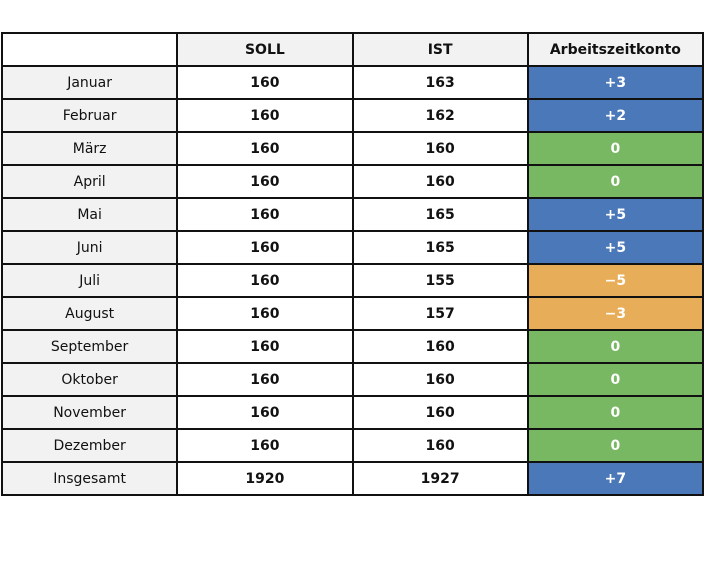 This screenshot has height=588, width=705. I want to click on table-row: Juni 160 165 +5, so click(352, 247).